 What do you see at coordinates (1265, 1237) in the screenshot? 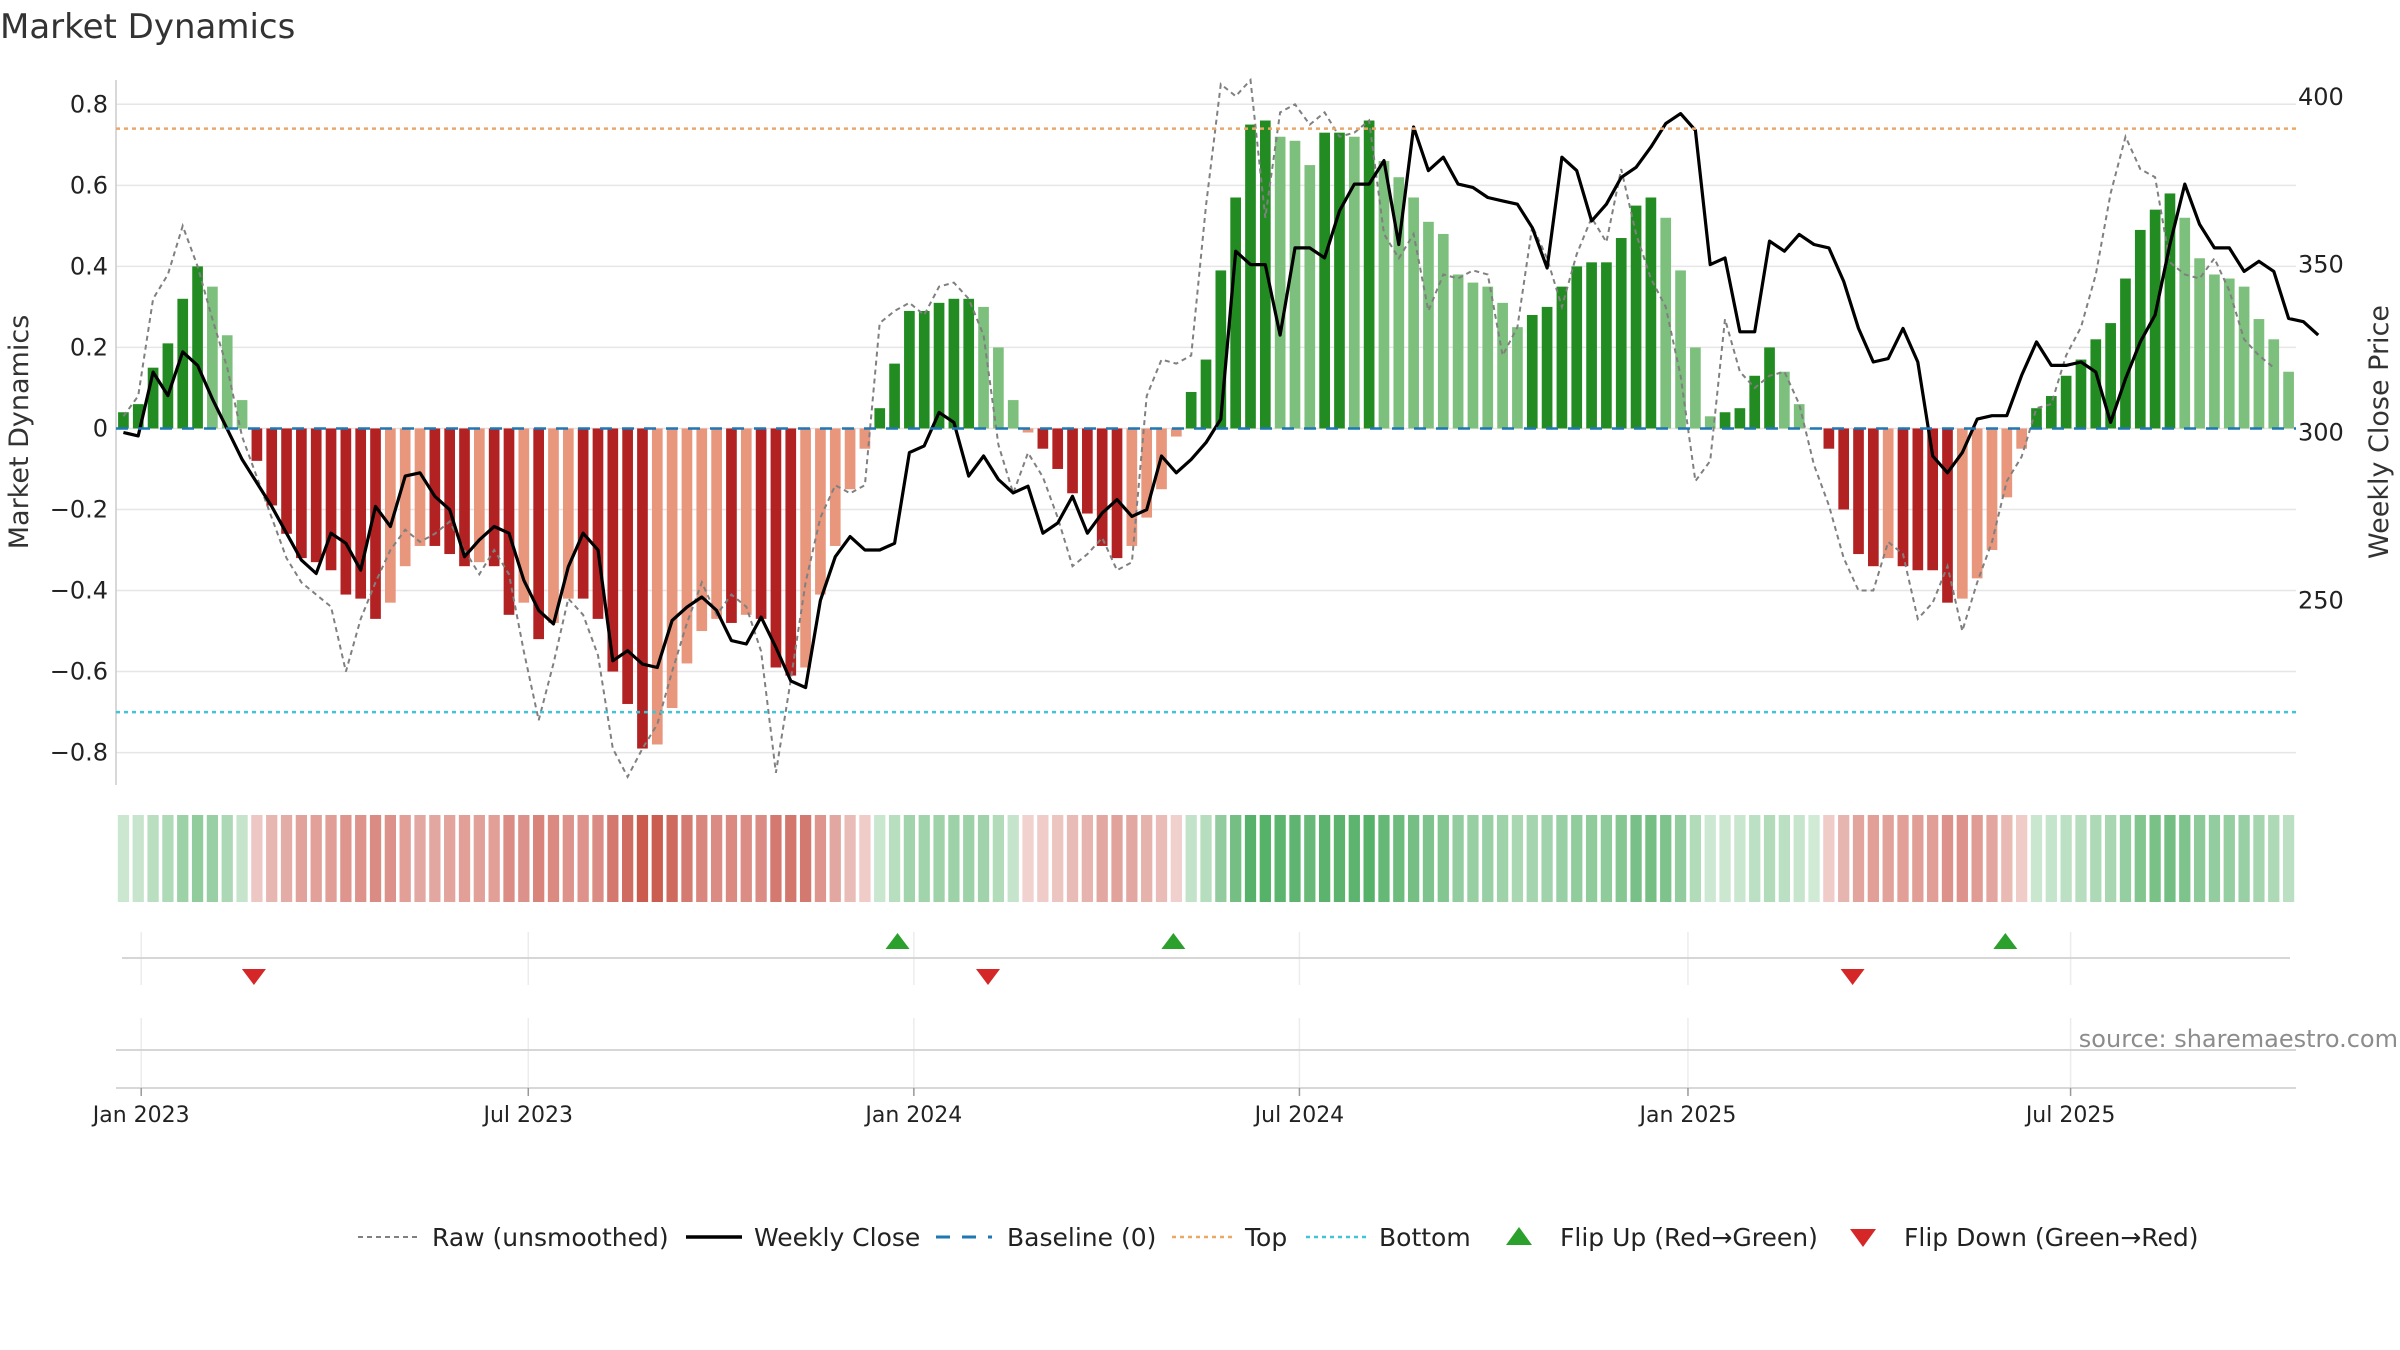
I see `legend-label: Top` at bounding box center [1265, 1237].